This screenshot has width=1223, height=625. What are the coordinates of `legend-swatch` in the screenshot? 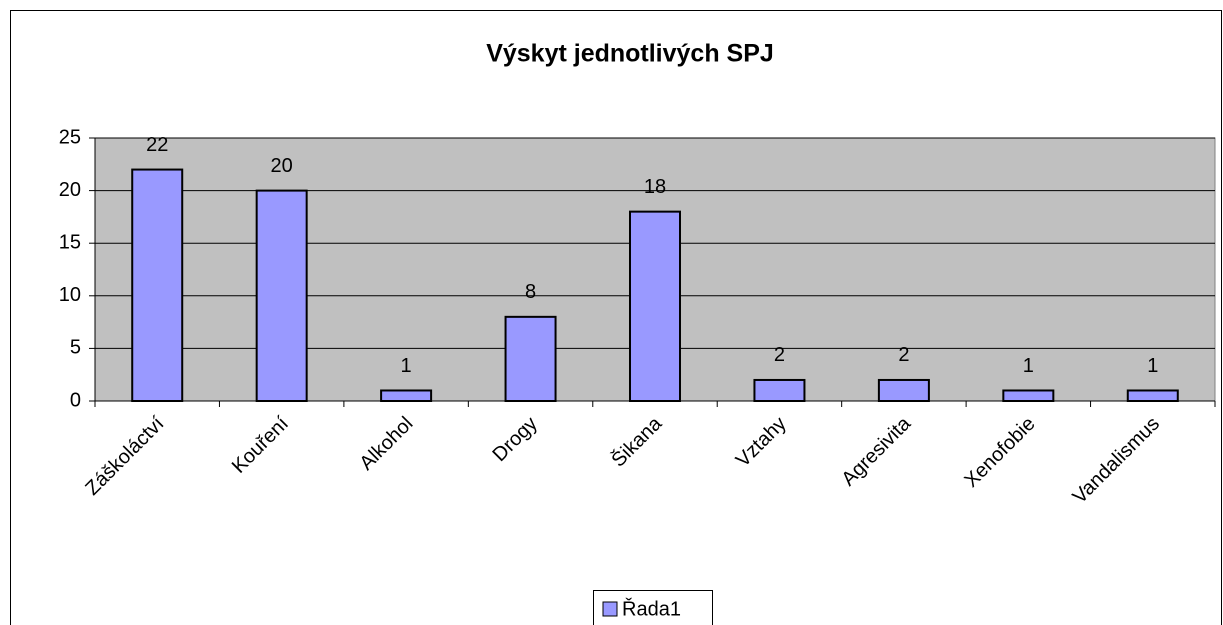 It's located at (610, 609).